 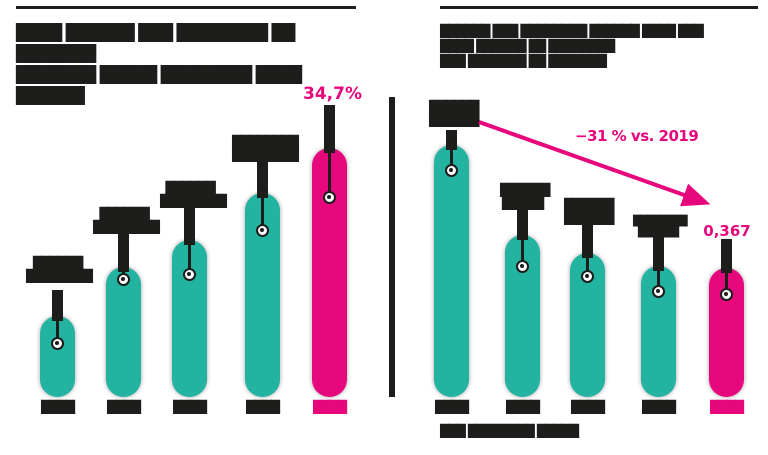 What do you see at coordinates (58, 407) in the screenshot?
I see `left-x-label-1: ████` at bounding box center [58, 407].